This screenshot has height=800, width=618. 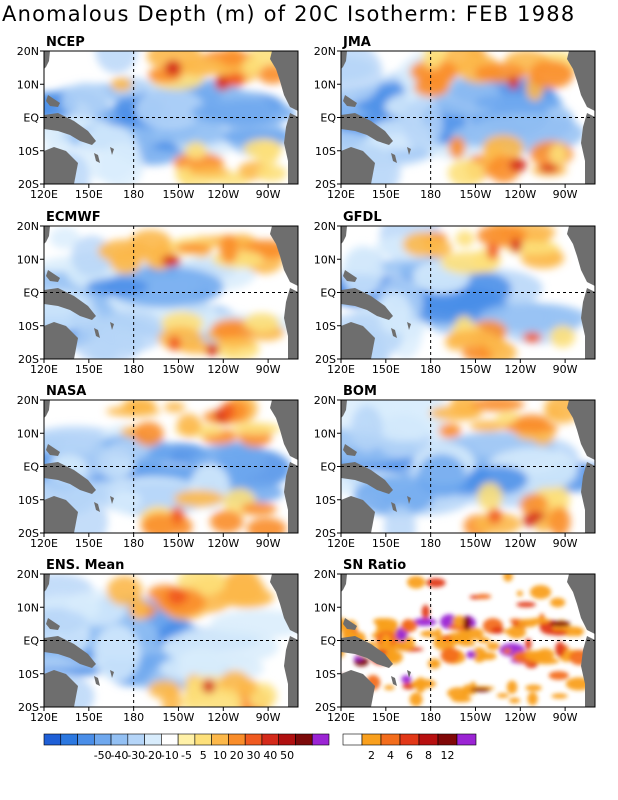 I want to click on panel-title: NCEP, so click(x=65, y=42).